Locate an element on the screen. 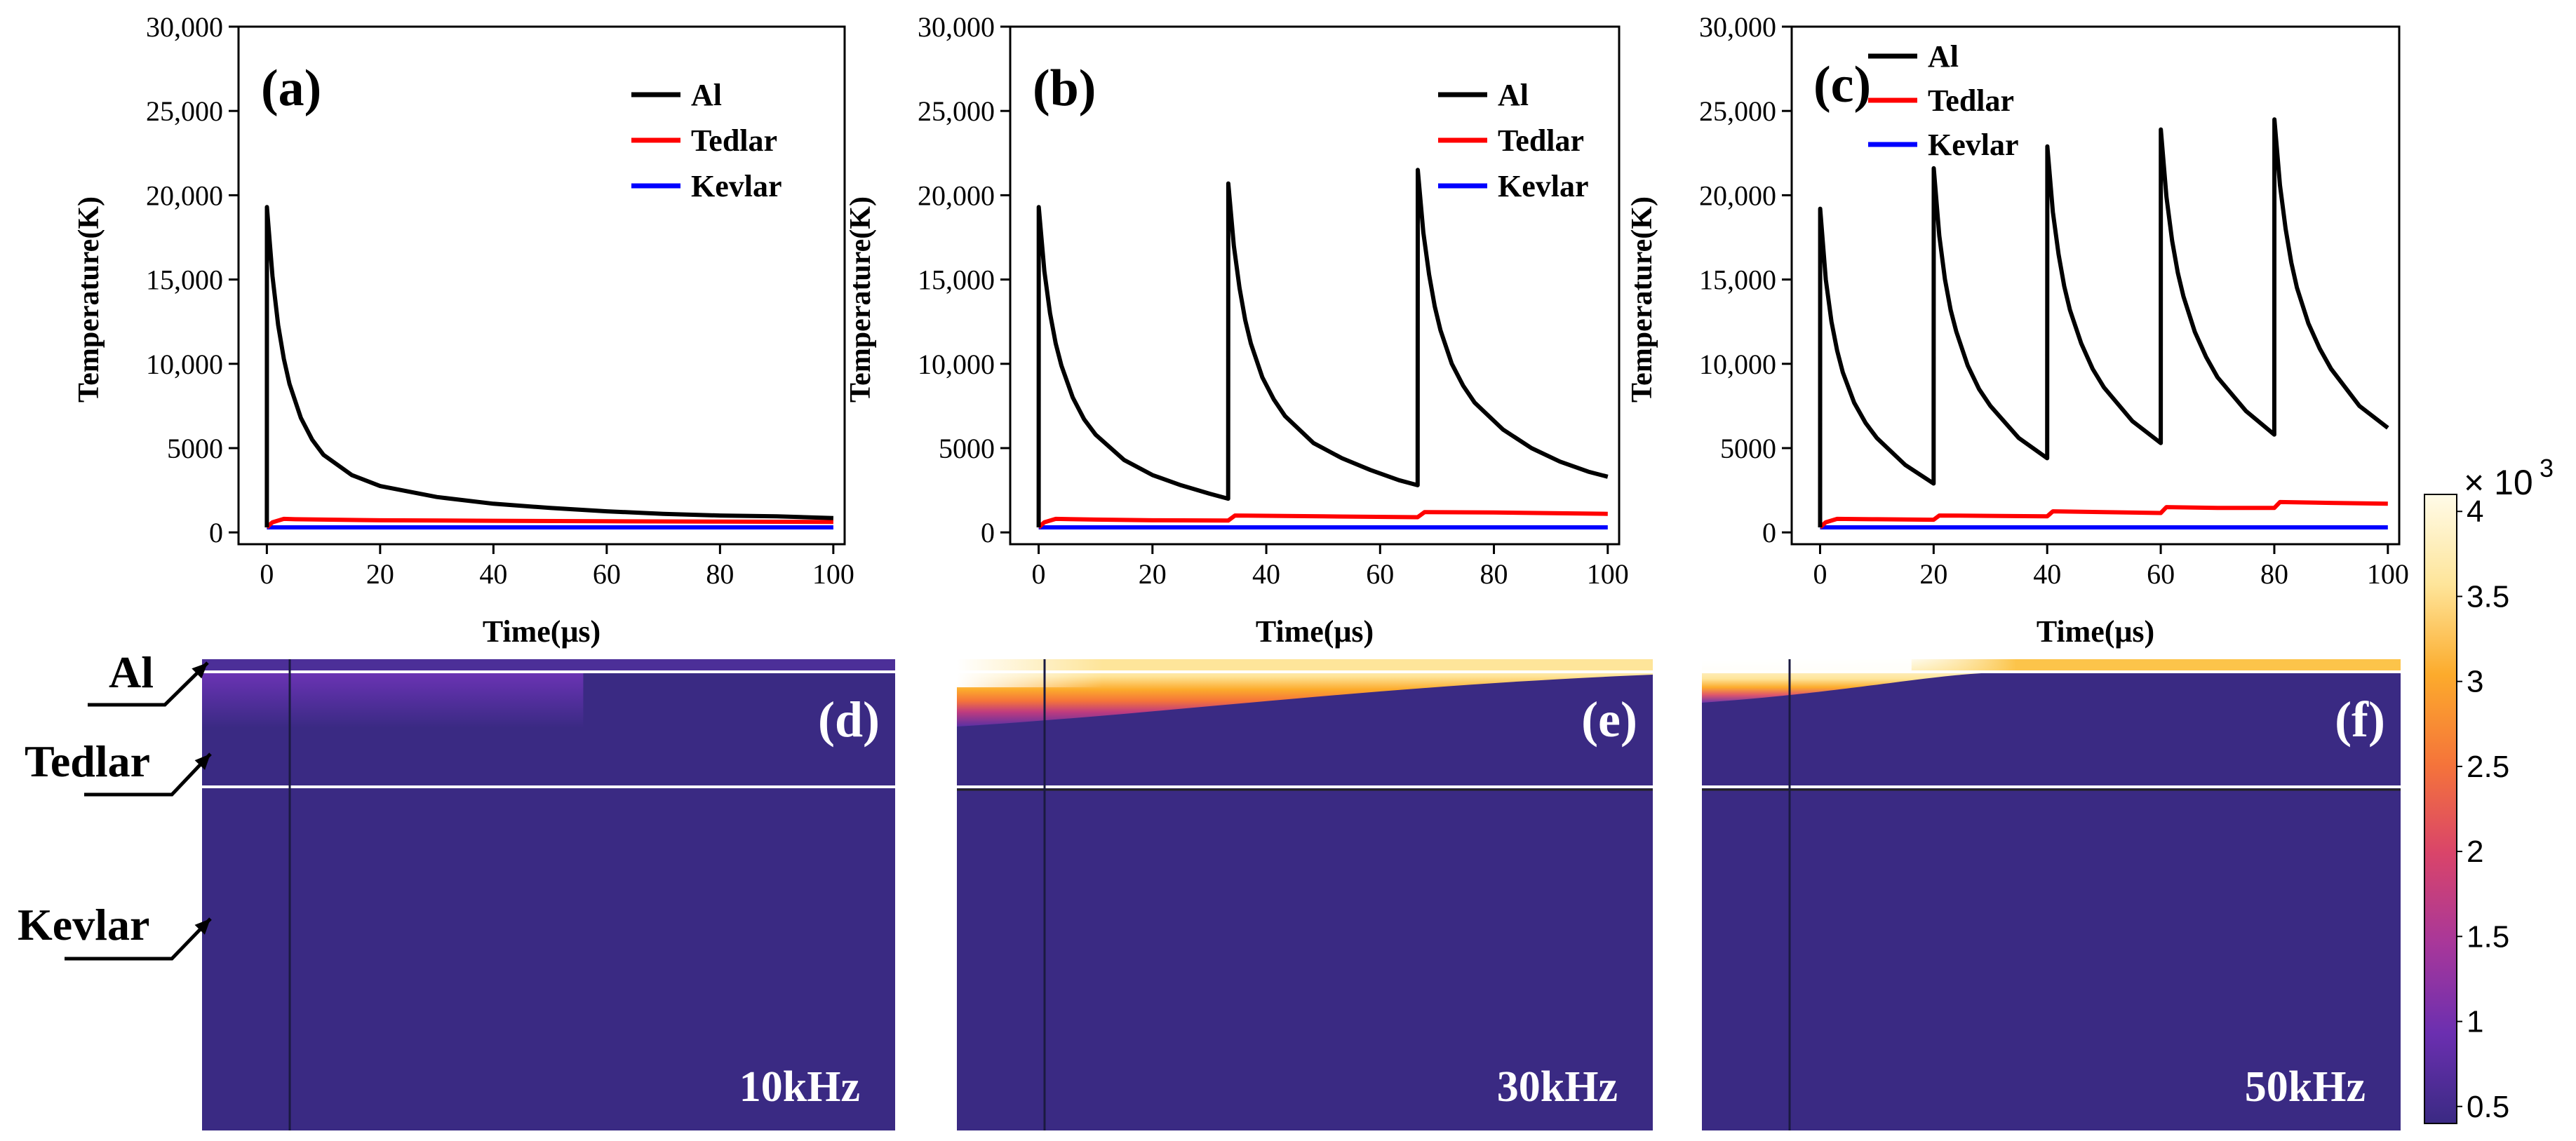 This screenshot has height=1141, width=2576. layer-name: Kevlar is located at coordinates (83, 925).